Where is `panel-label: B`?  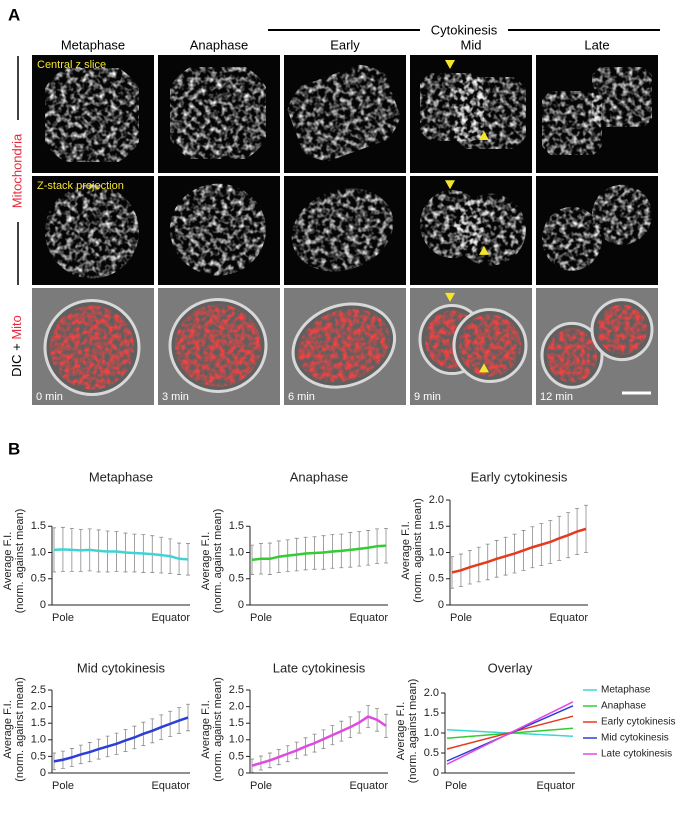
panel-label: B is located at coordinates (14, 448).